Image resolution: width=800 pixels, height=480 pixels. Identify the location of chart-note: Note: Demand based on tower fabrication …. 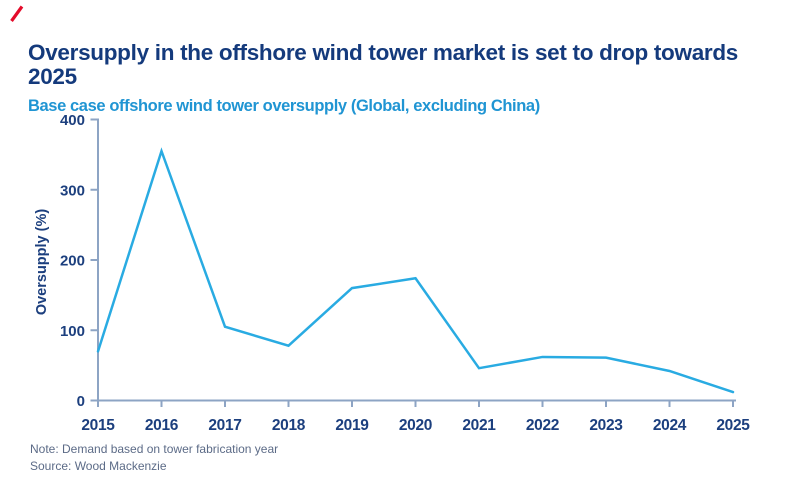
(154, 449).